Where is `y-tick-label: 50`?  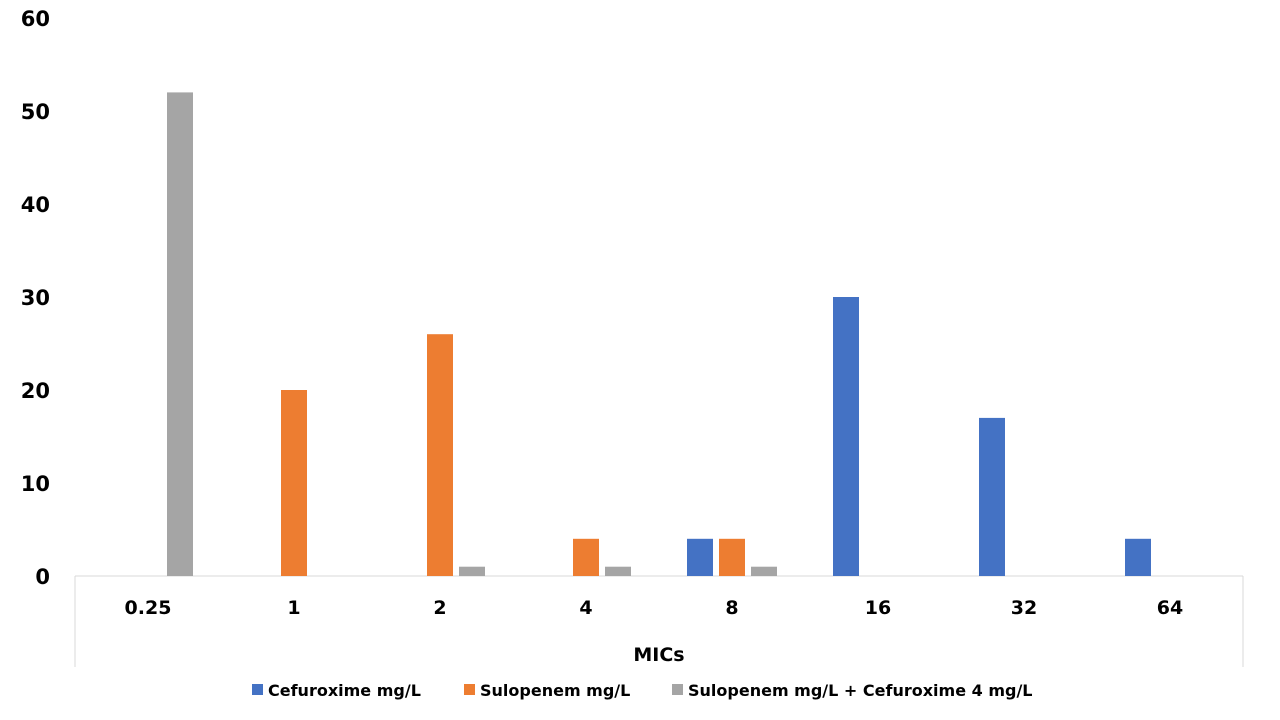
y-tick-label: 50 is located at coordinates (35, 112).